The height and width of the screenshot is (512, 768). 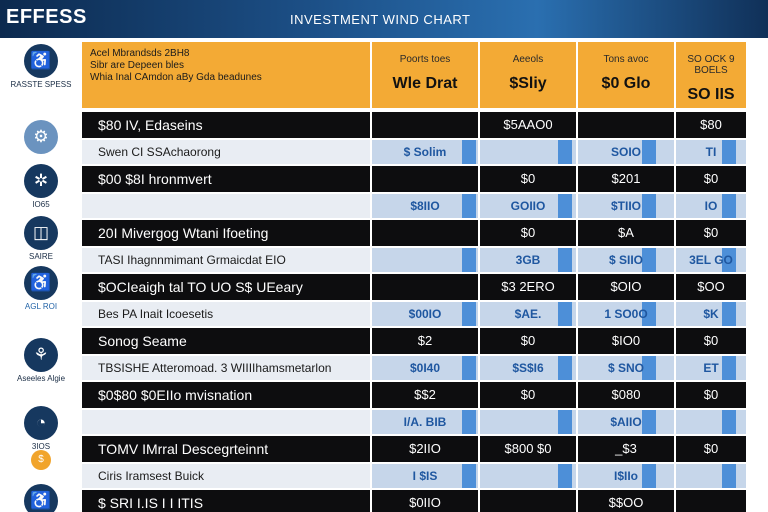 I want to click on column-header-4: SO OCK 9 BOELS SO IIS, so click(x=711, y=75).